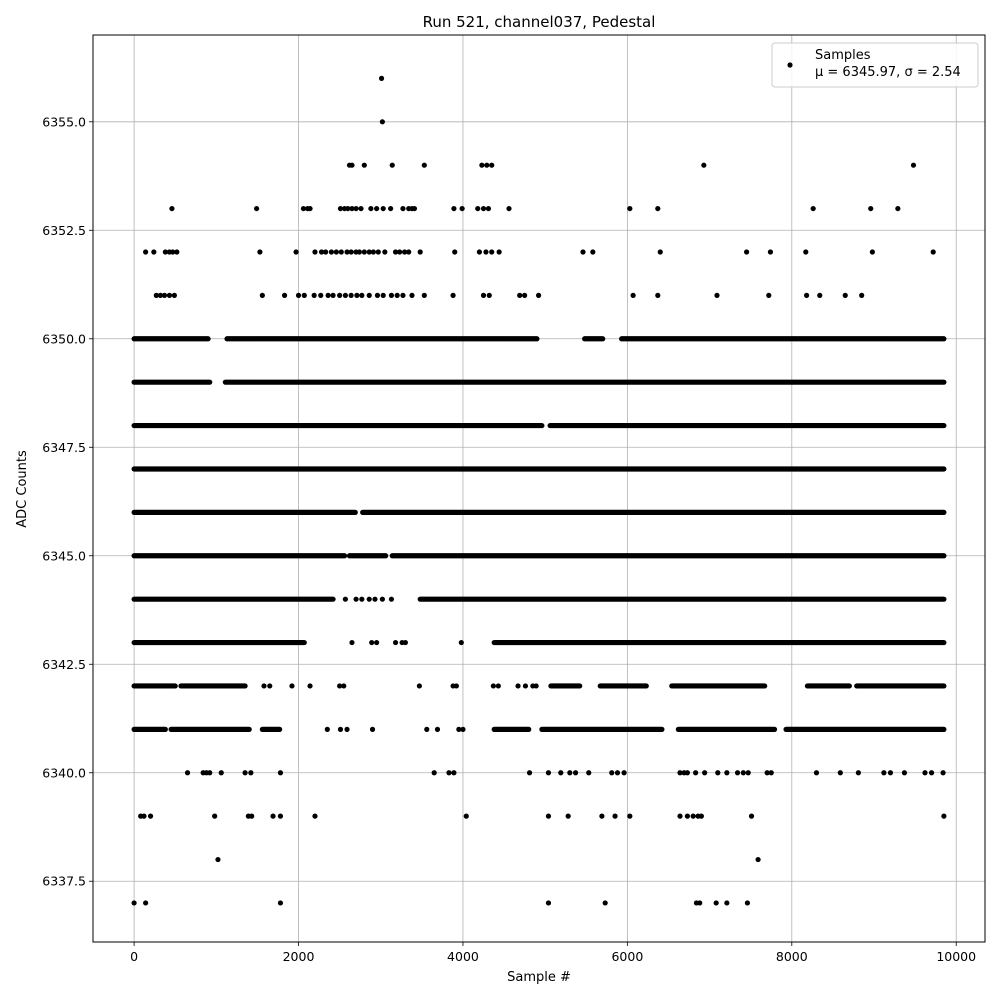 This screenshot has height=1000, width=1000. Describe the element at coordinates (64, 230) in the screenshot. I see `y-tick-label: 6352.5` at that location.